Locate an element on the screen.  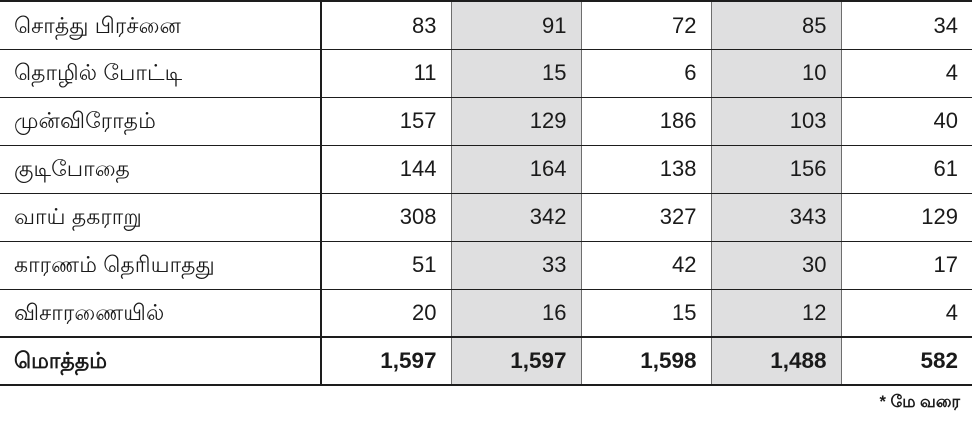
value-cell: 308 is located at coordinates (386, 217).